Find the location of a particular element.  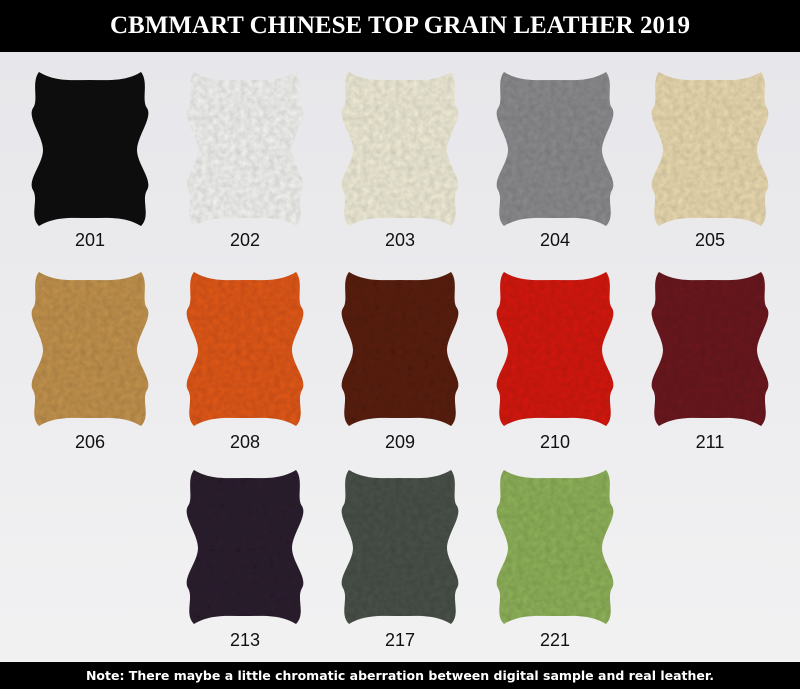

color-code: 211 is located at coordinates (710, 442).